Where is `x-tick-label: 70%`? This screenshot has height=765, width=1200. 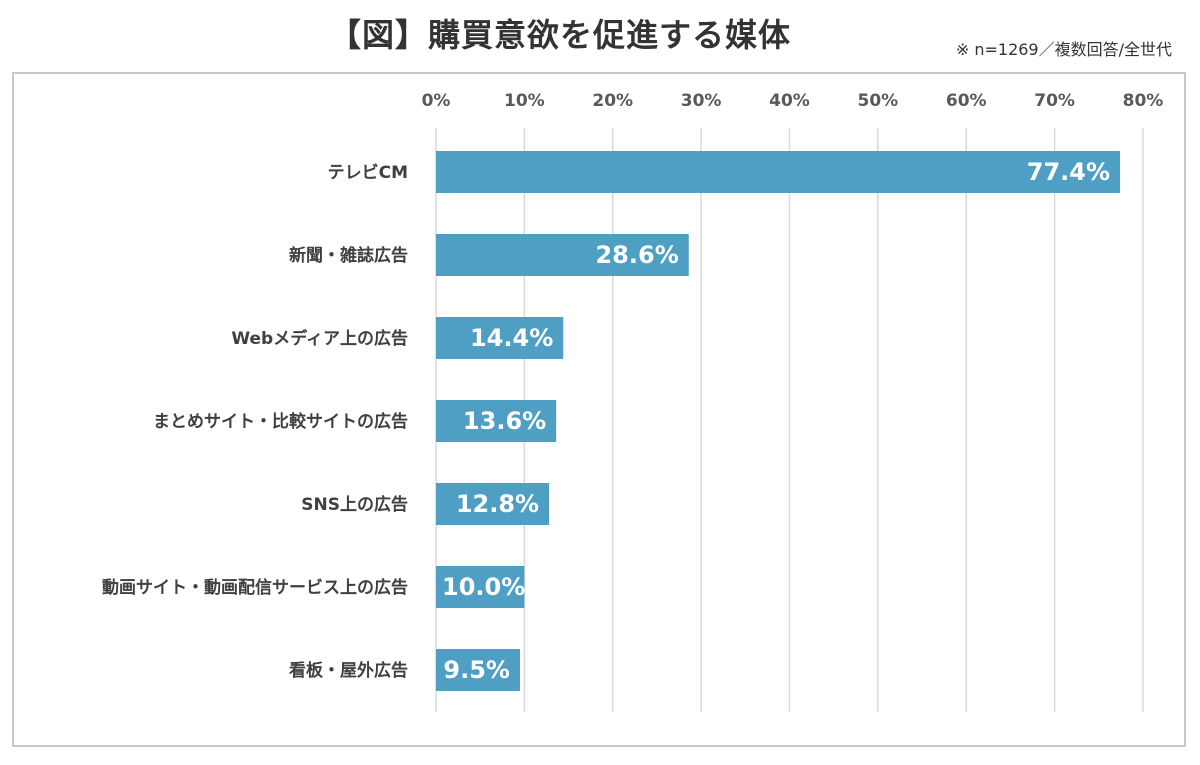
x-tick-label: 70% is located at coordinates (1054, 101).